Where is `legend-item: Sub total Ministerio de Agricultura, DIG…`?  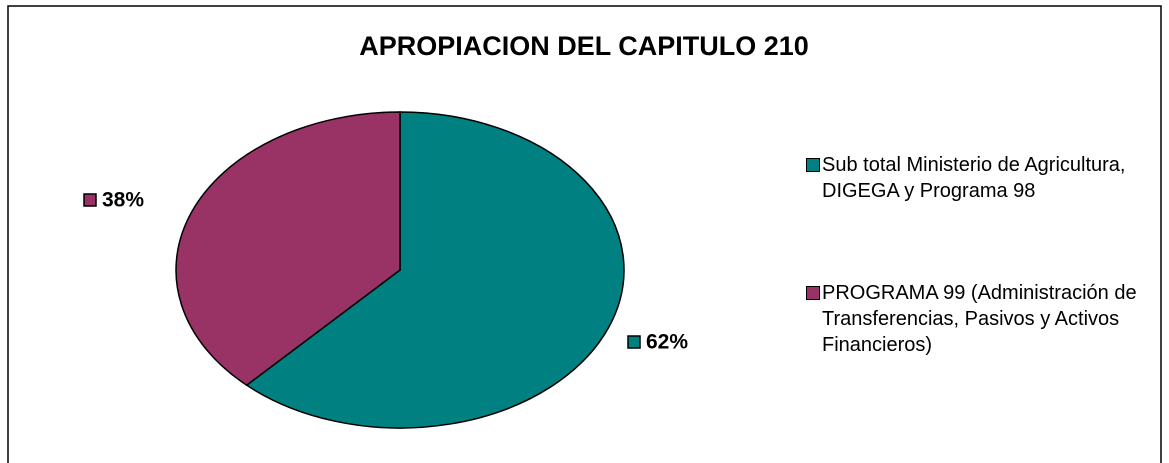 legend-item: Sub total Ministerio de Agricultura, DIG… is located at coordinates (970, 178).